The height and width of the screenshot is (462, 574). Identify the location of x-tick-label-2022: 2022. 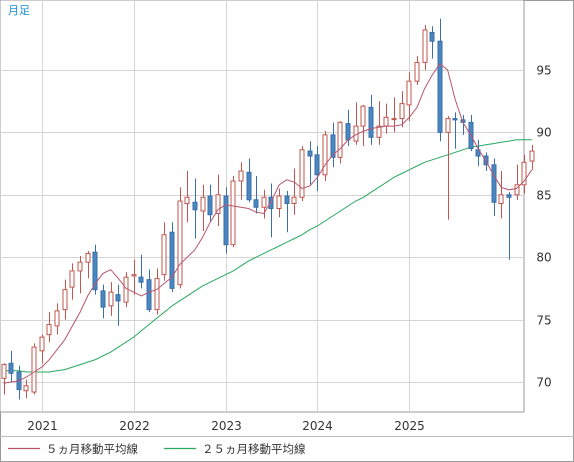
(134, 426).